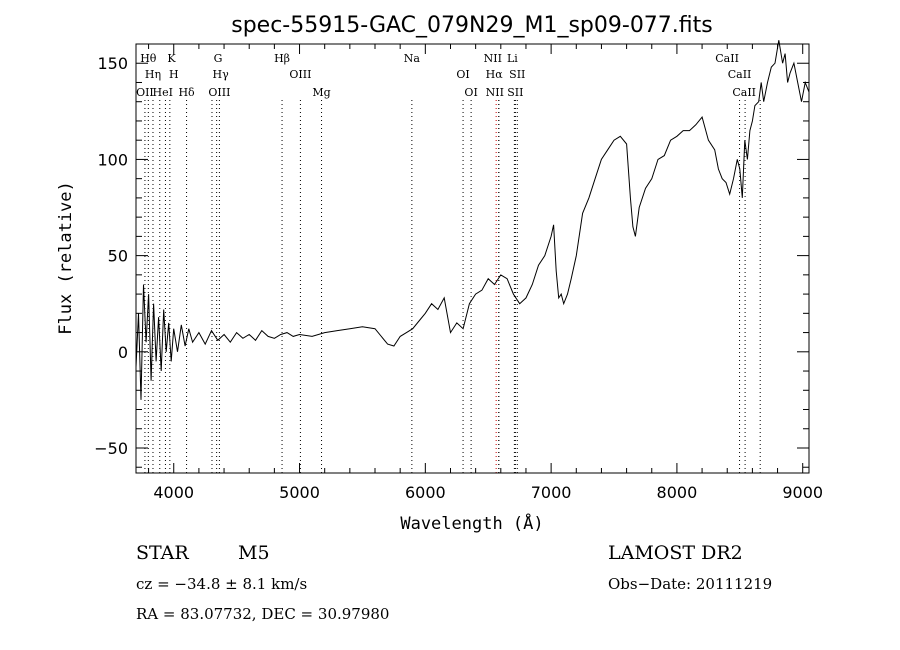  Describe the element at coordinates (282, 58) in the screenshot. I see `line-marker-label: Hβ` at that location.